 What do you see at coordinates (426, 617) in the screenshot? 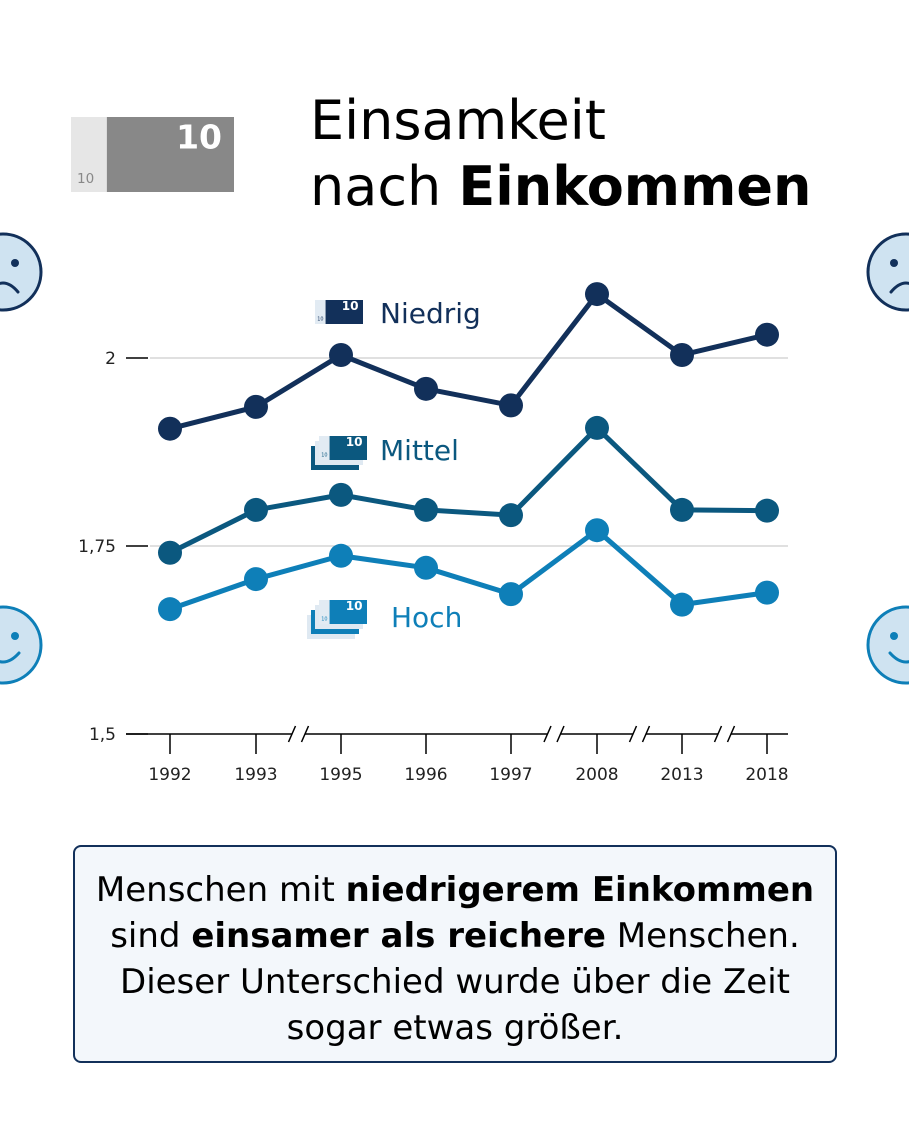
I see `legend-label-hoch: Hoch` at bounding box center [426, 617].